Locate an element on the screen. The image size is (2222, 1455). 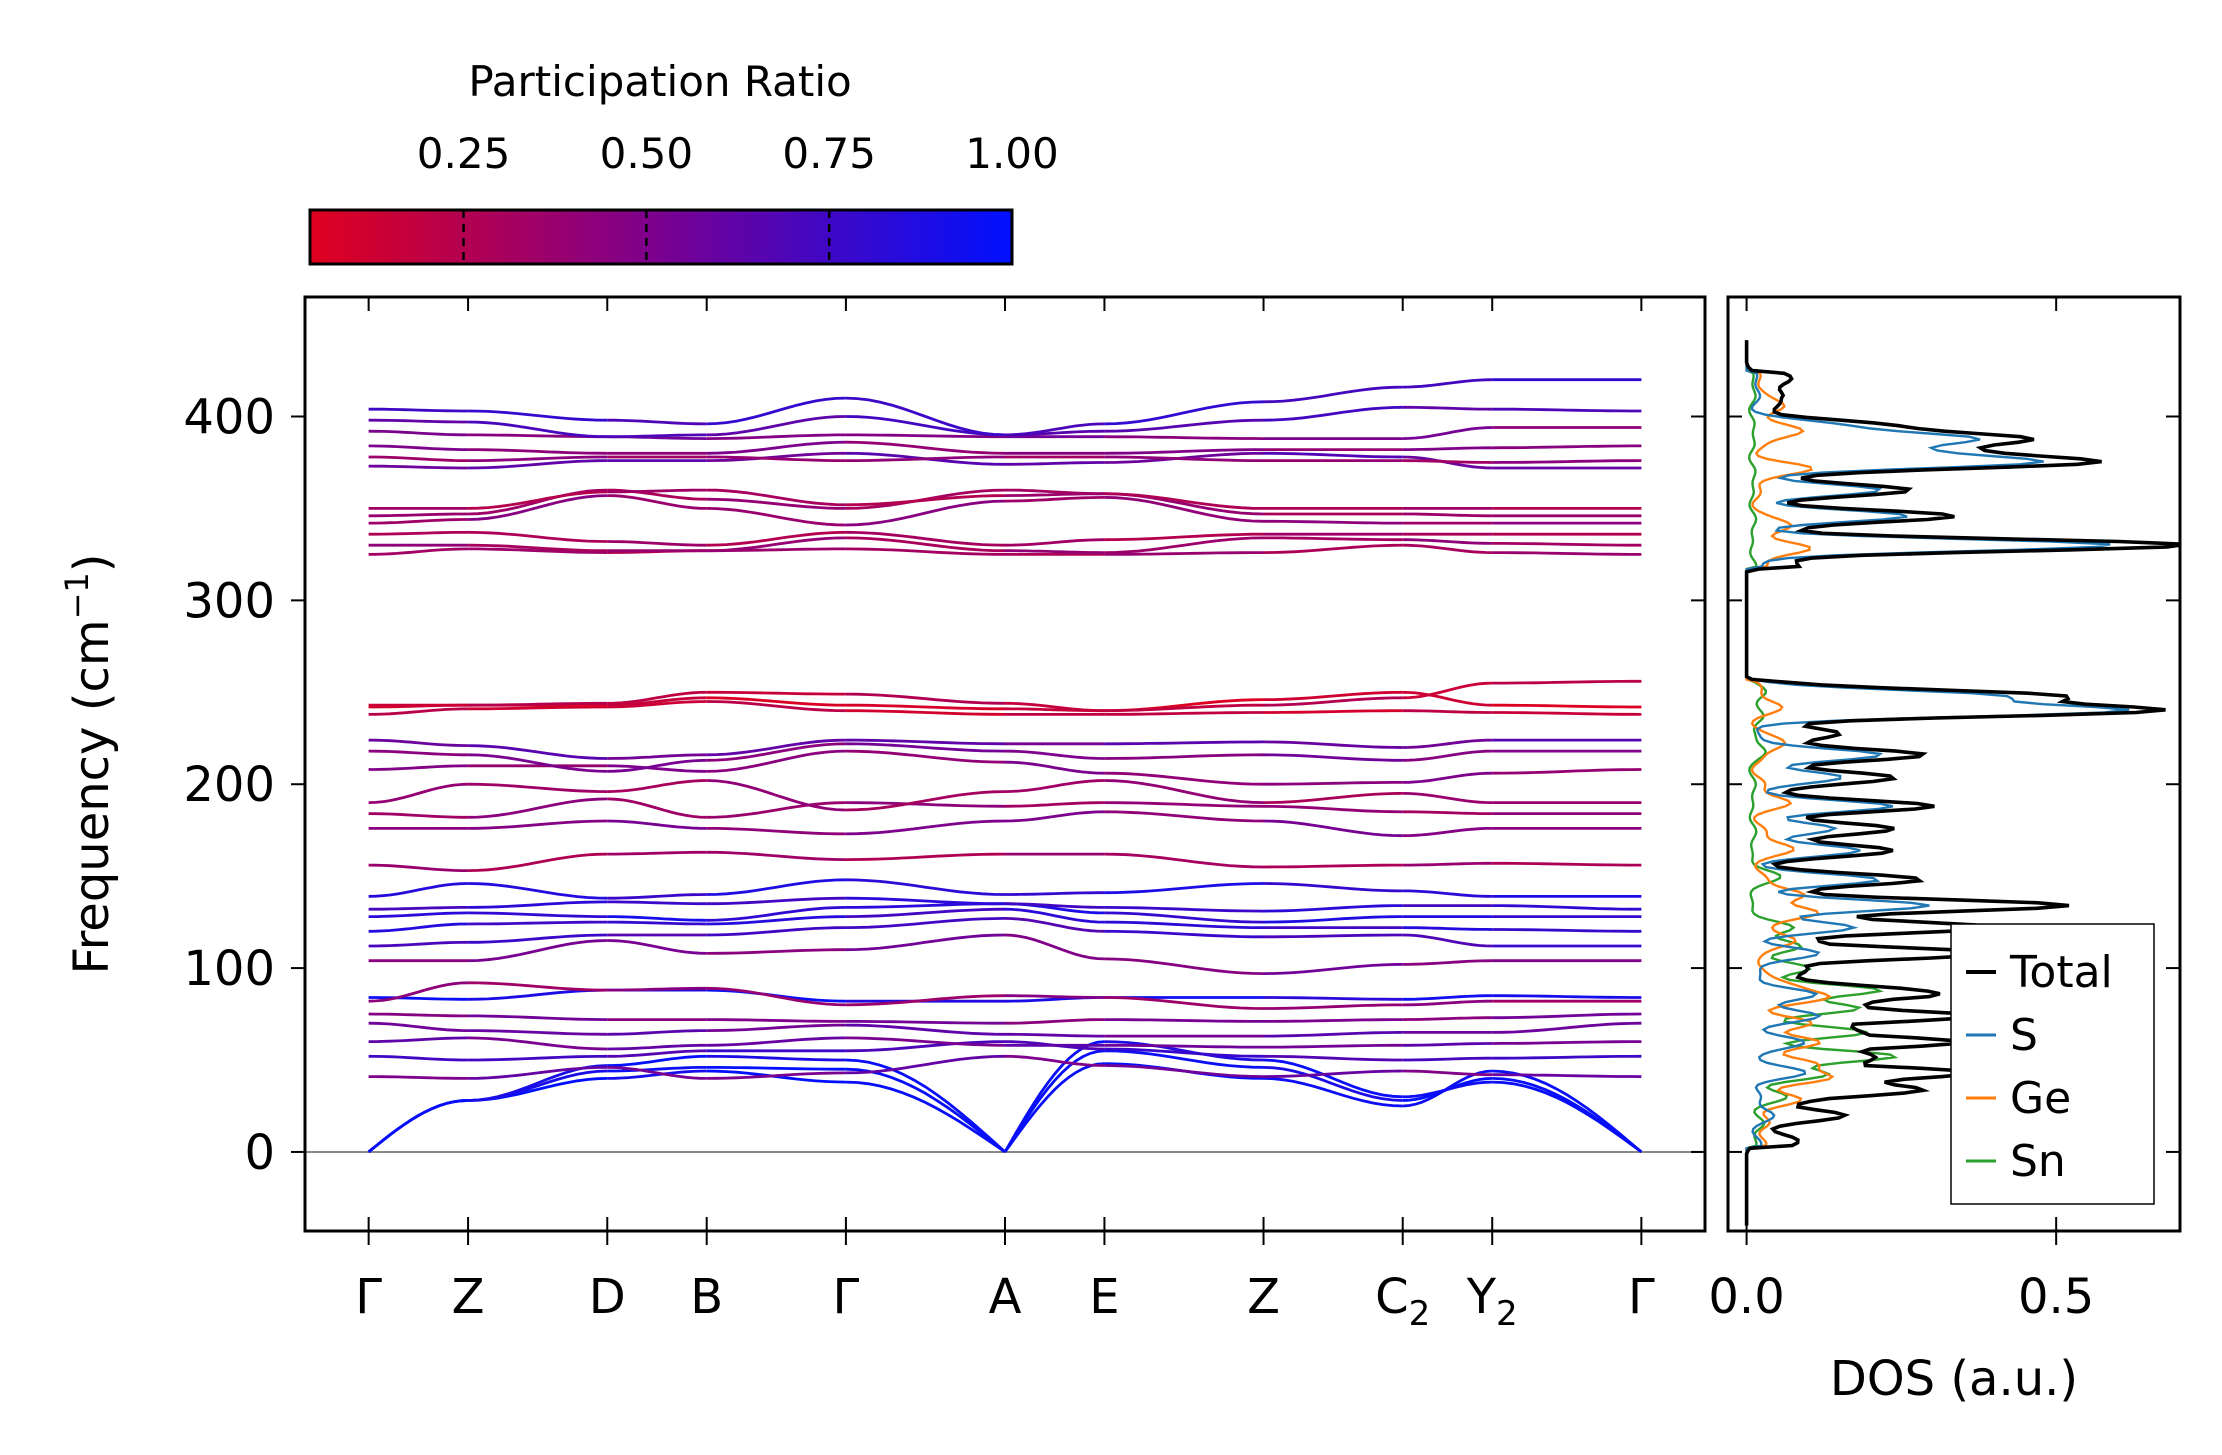
x-tick-label: Γ is located at coordinates (368, 1297).